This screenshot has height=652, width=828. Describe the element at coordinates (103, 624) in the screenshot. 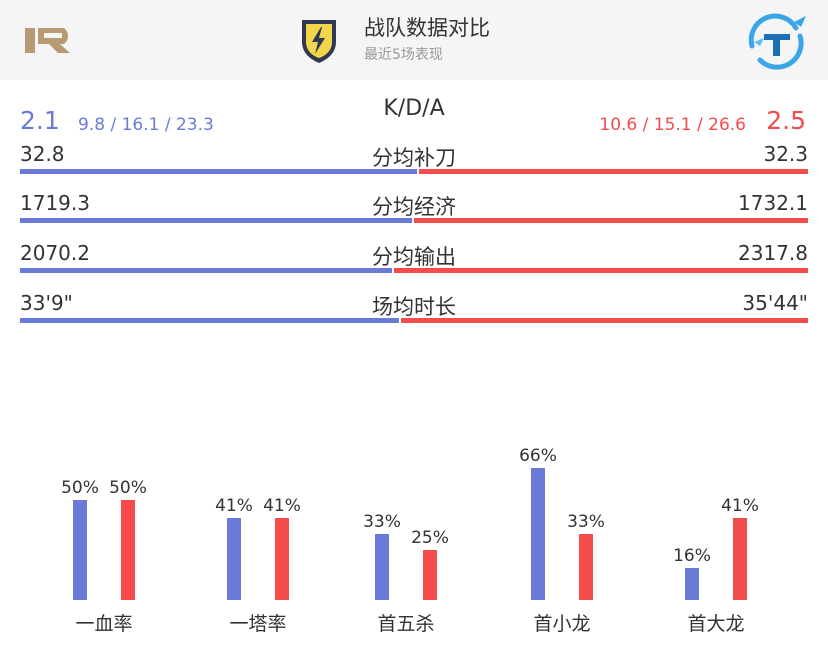

I see `category-label: 一血率` at that location.